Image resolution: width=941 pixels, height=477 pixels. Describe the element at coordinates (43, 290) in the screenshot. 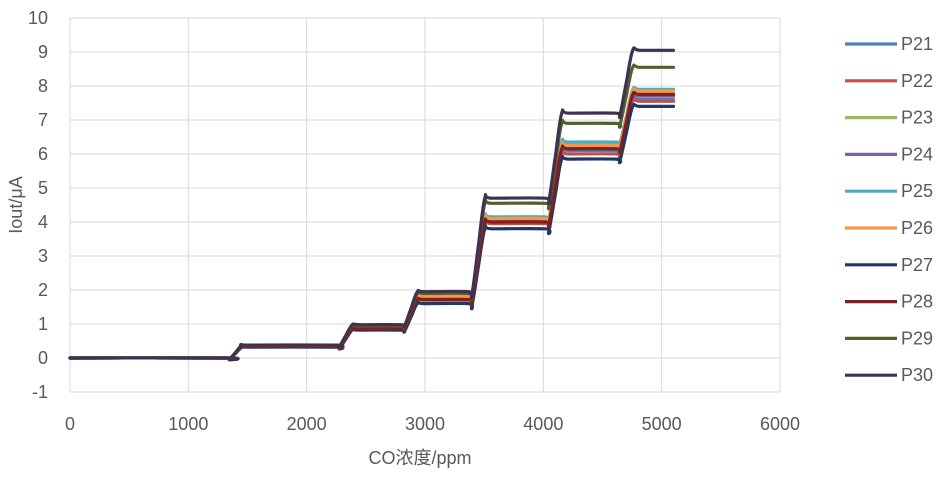

I see `y-tick-label: 2` at that location.